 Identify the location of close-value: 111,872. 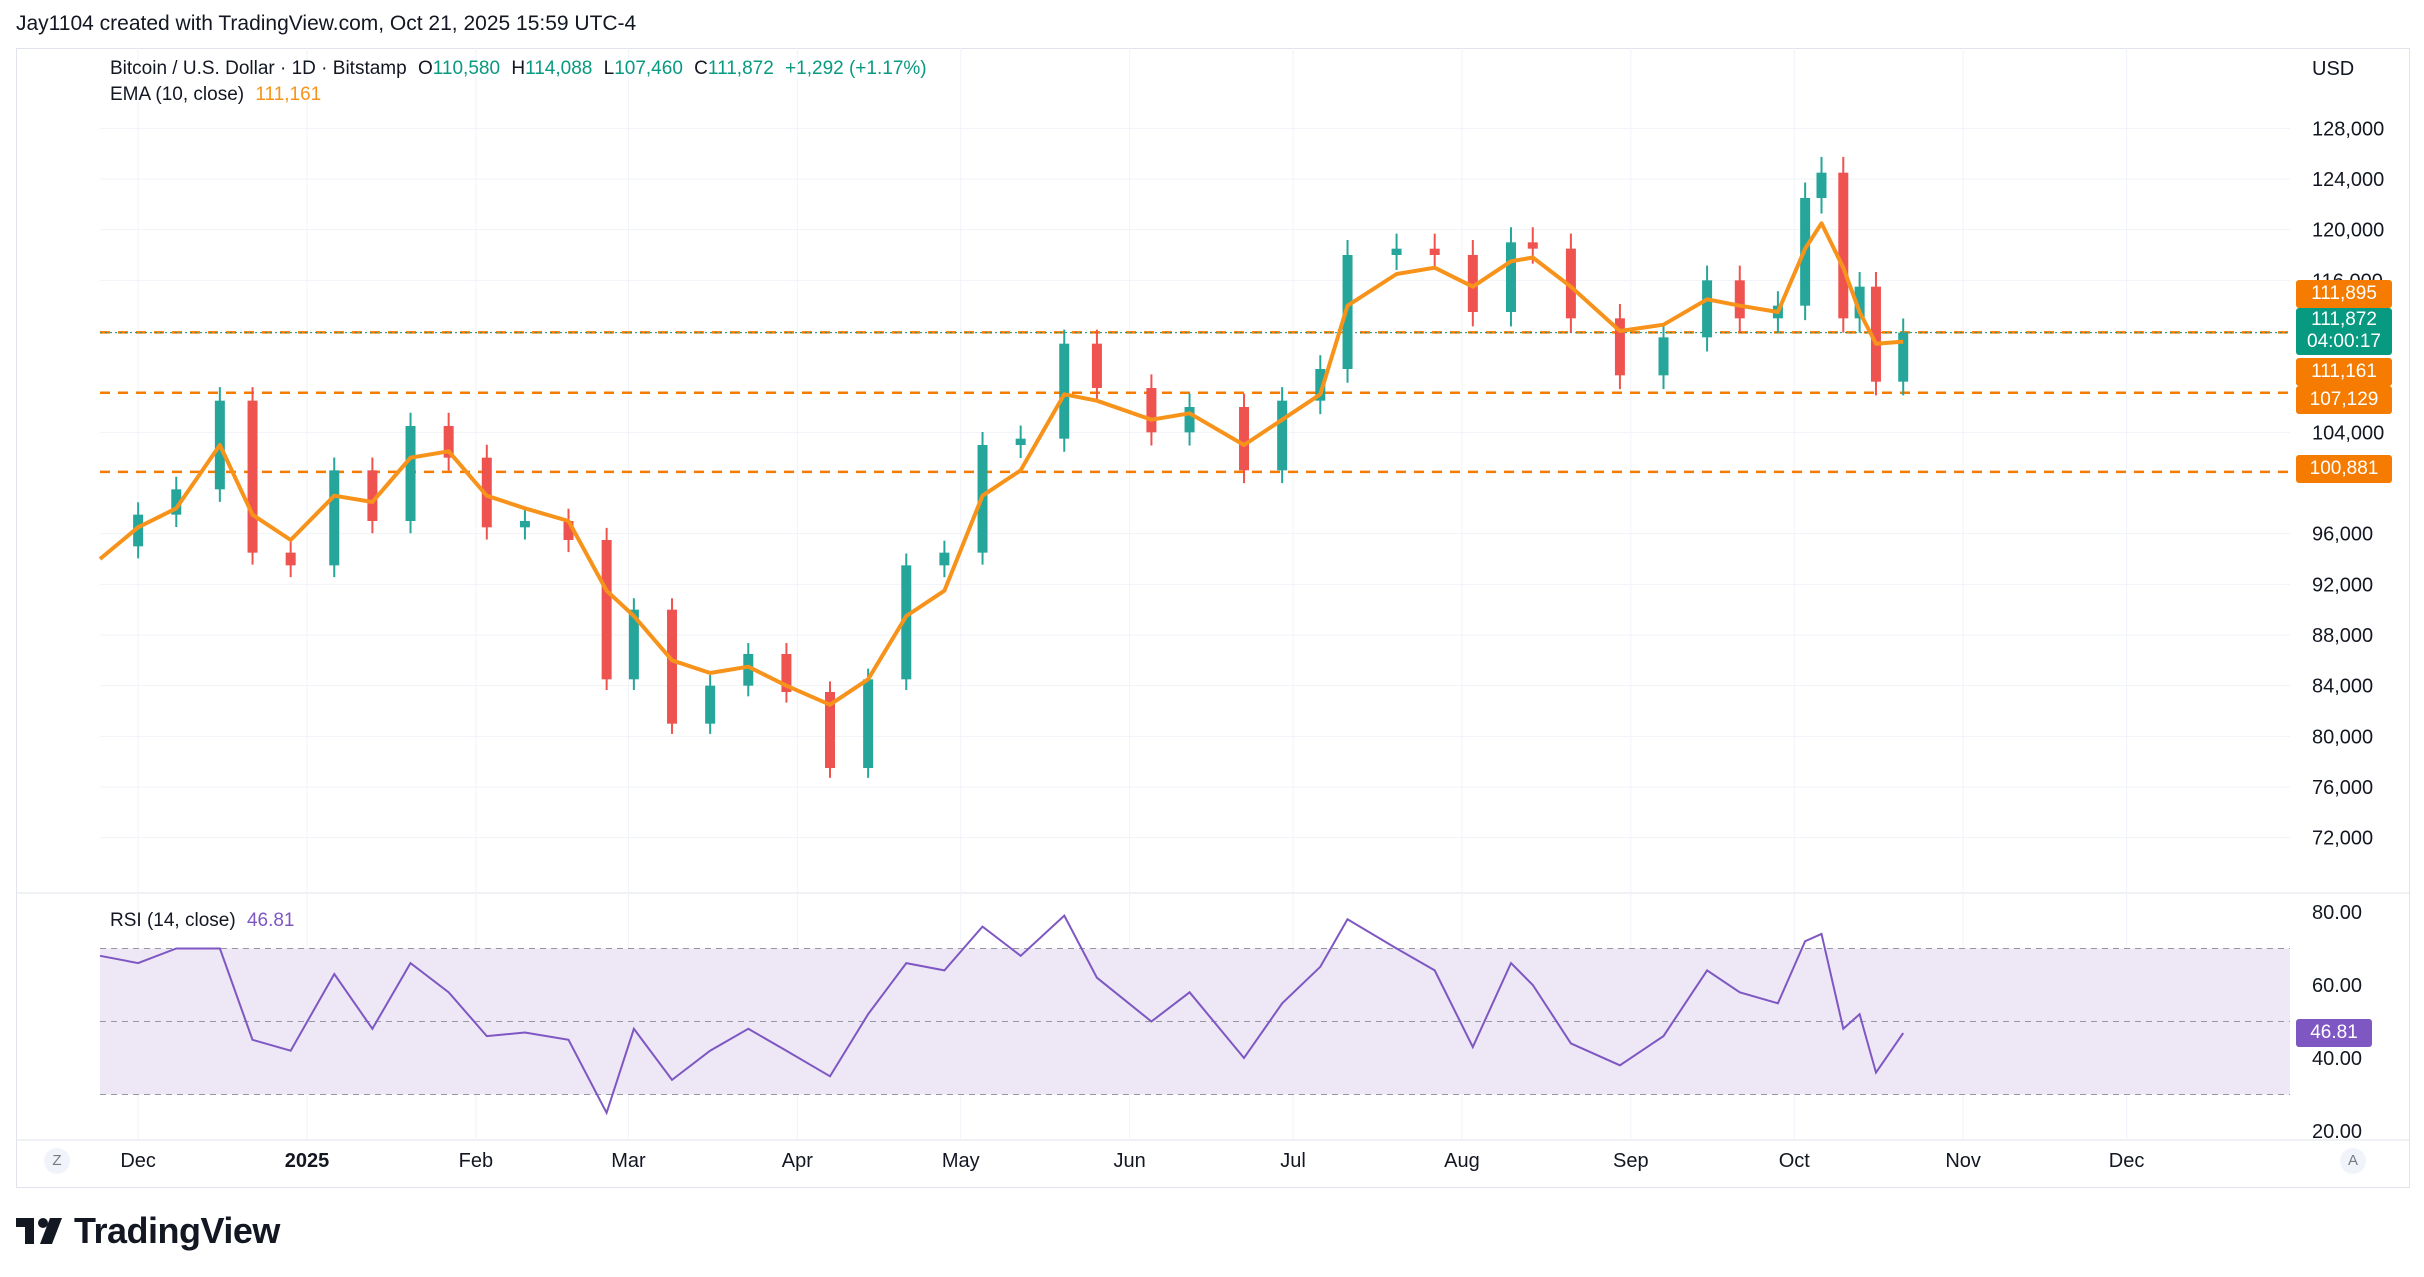
(740, 68).